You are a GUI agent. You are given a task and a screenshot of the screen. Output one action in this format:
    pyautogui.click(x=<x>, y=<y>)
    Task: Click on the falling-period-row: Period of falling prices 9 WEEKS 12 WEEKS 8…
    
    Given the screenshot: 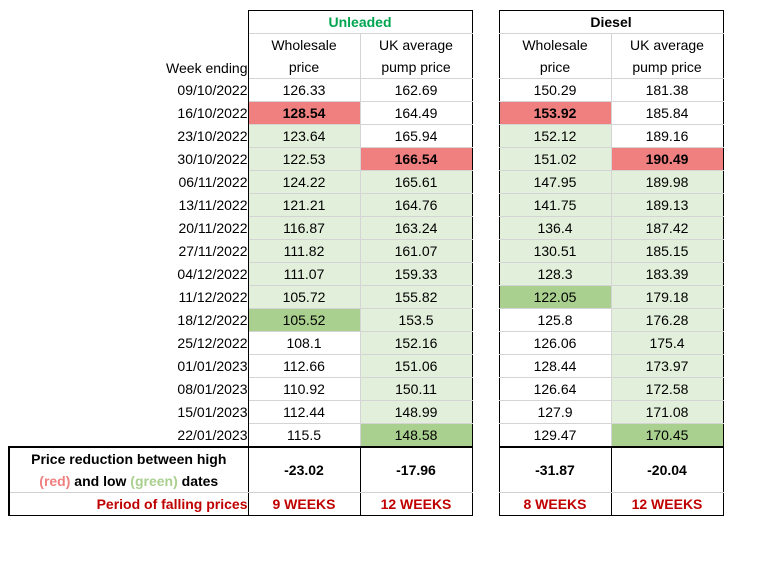 What is the action you would take?
    pyautogui.click(x=366, y=504)
    